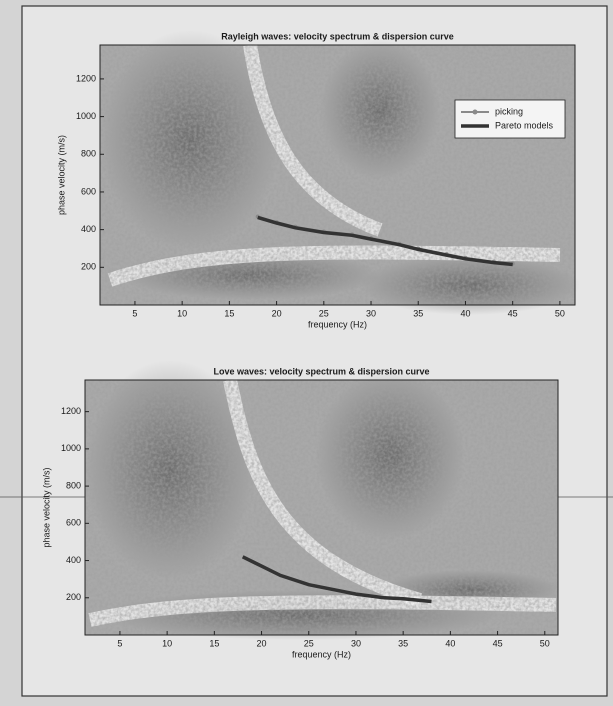  What do you see at coordinates (510, 119) in the screenshot?
I see `legend-box` at bounding box center [510, 119].